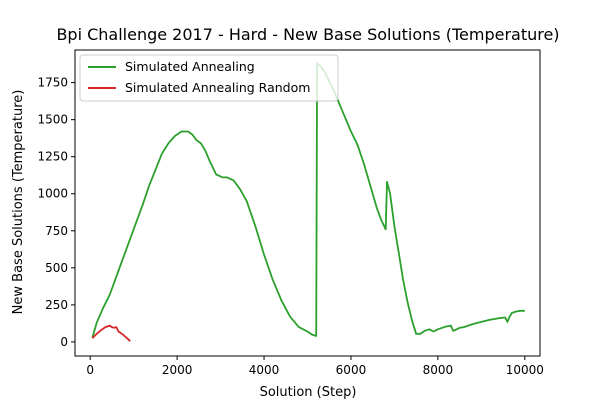 This screenshot has width=600, height=400. I want to click on y-axis-label: New Base Solutions (Temperature), so click(18, 202).